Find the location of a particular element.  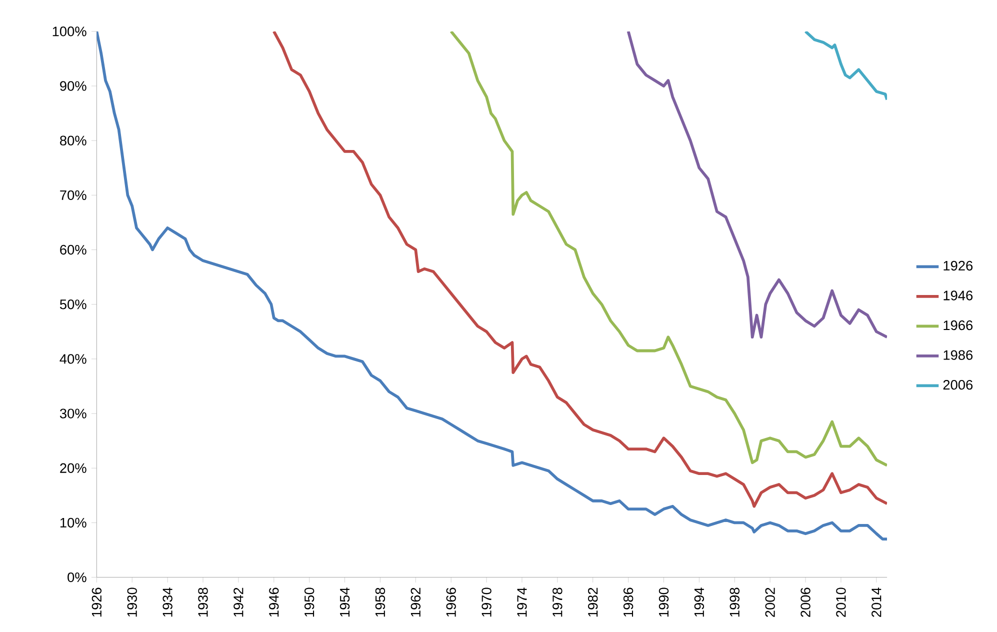

legend-label: 1926 is located at coordinates (958, 265).